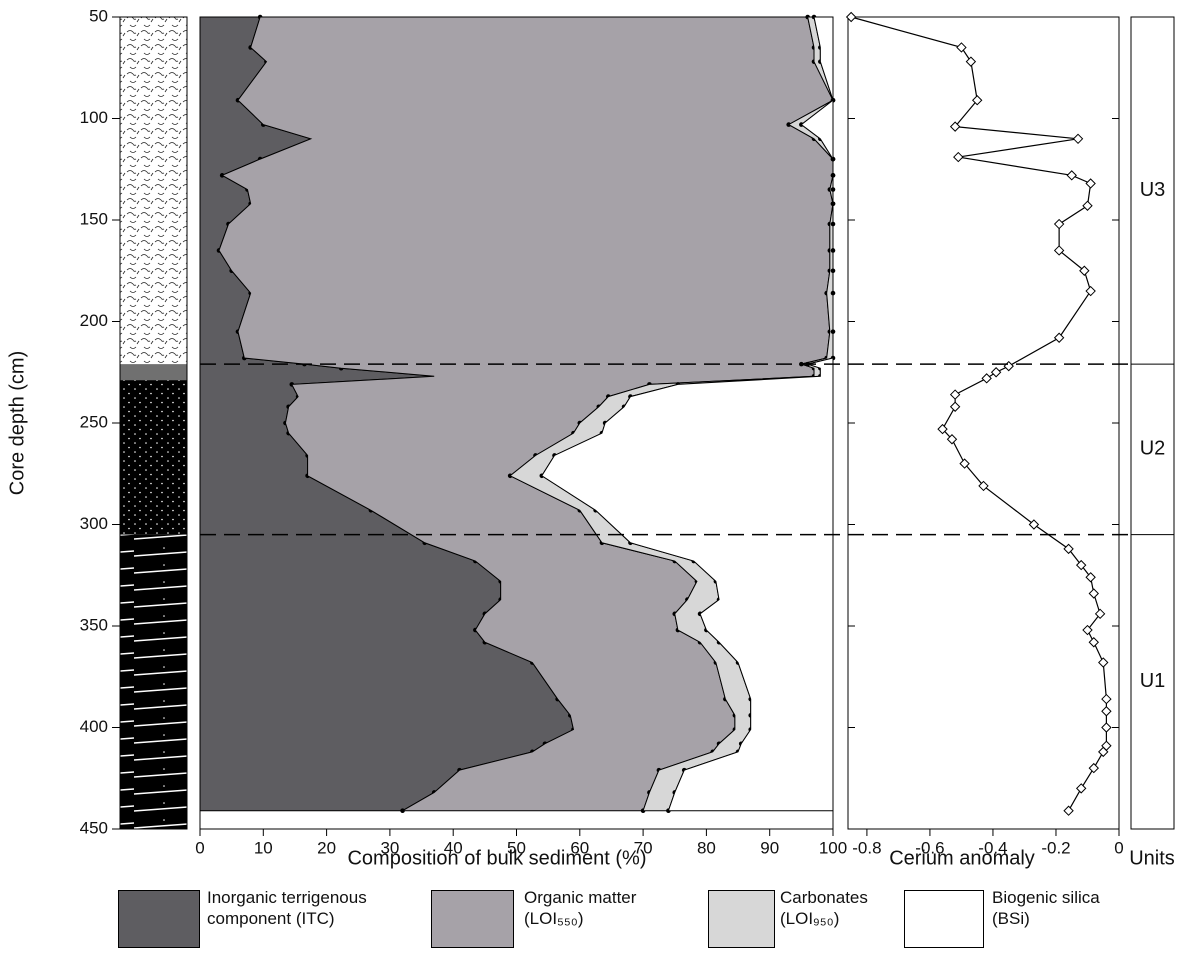 The width and height of the screenshot is (1184, 964). What do you see at coordinates (929, 847) in the screenshot?
I see `x-tick-label: -0.6` at bounding box center [929, 847].